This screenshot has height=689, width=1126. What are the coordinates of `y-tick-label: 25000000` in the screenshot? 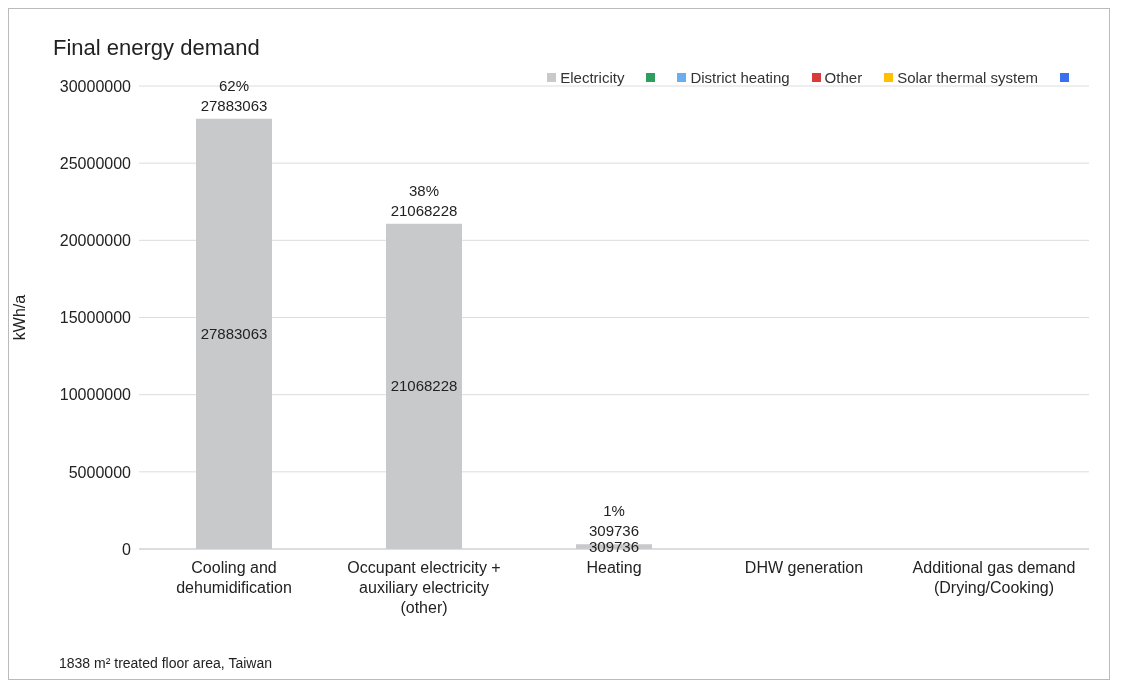 It's located at (95, 163).